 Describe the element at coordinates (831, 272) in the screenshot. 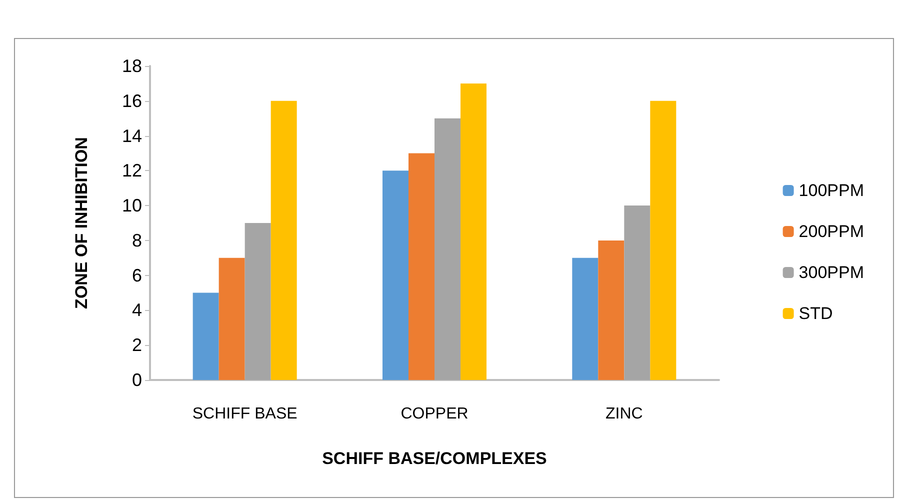

I see `legend-label: 300PPM` at that location.